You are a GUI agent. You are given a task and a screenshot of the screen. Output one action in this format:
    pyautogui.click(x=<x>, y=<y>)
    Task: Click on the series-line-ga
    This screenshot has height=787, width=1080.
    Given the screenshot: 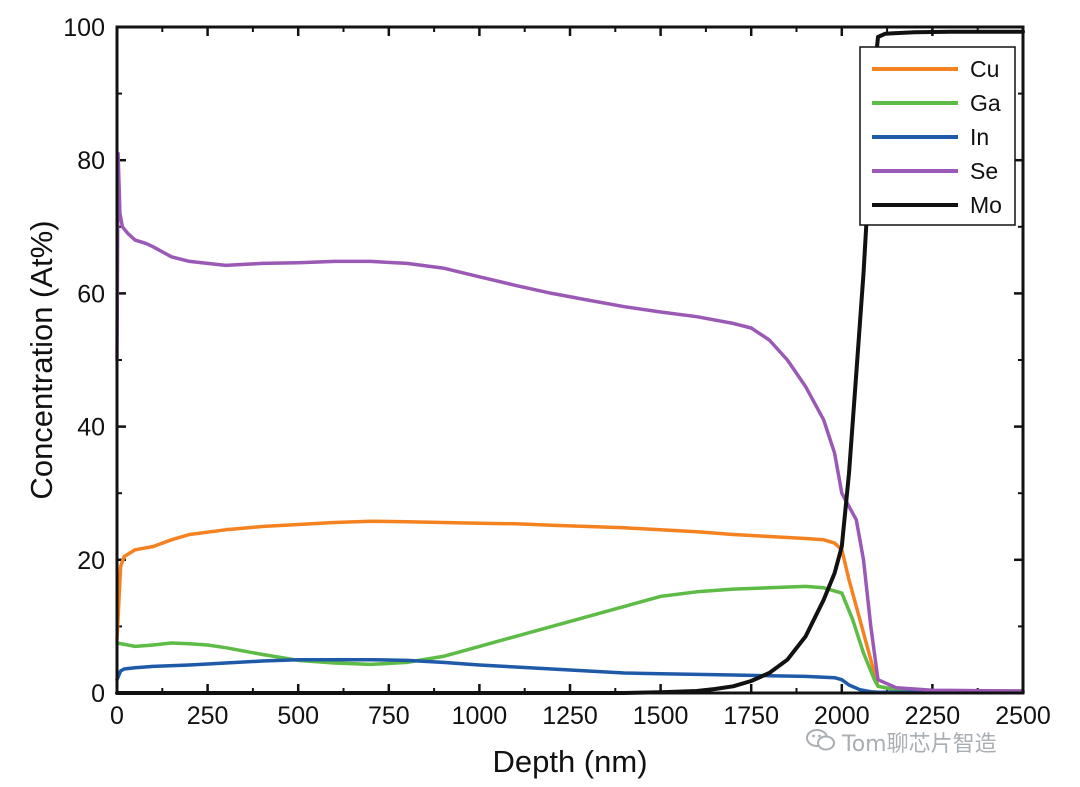 What is the action you would take?
    pyautogui.click(x=570, y=638)
    